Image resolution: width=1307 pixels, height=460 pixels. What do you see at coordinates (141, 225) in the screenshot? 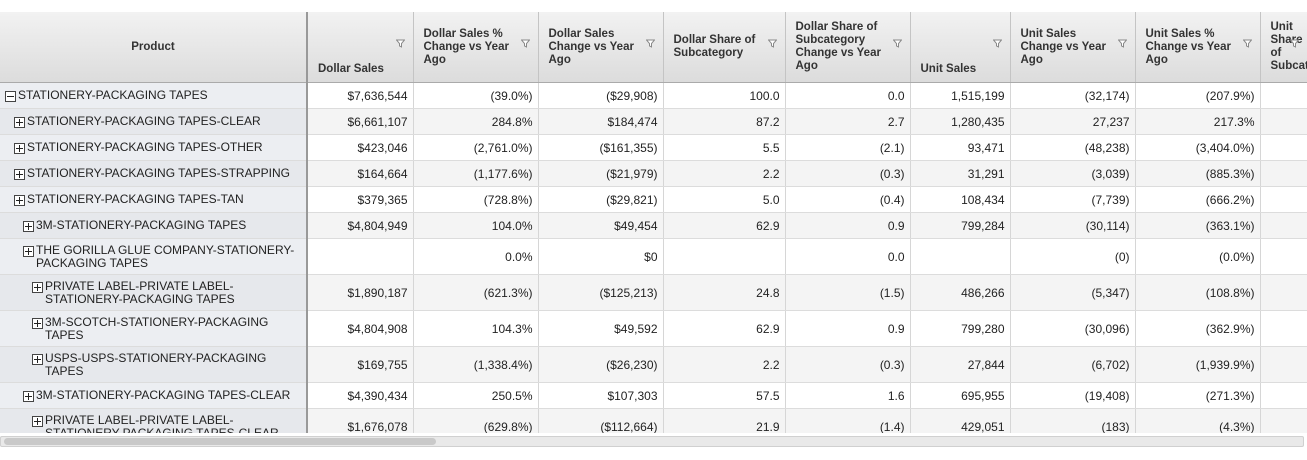
I see `product-label: 3M-STATIONERY-PACKAGING TAPES` at bounding box center [141, 225].